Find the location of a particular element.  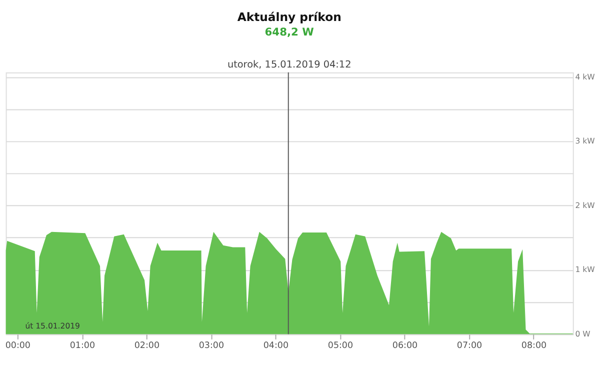

x-tick-label: 00:00 is located at coordinates (17, 346).